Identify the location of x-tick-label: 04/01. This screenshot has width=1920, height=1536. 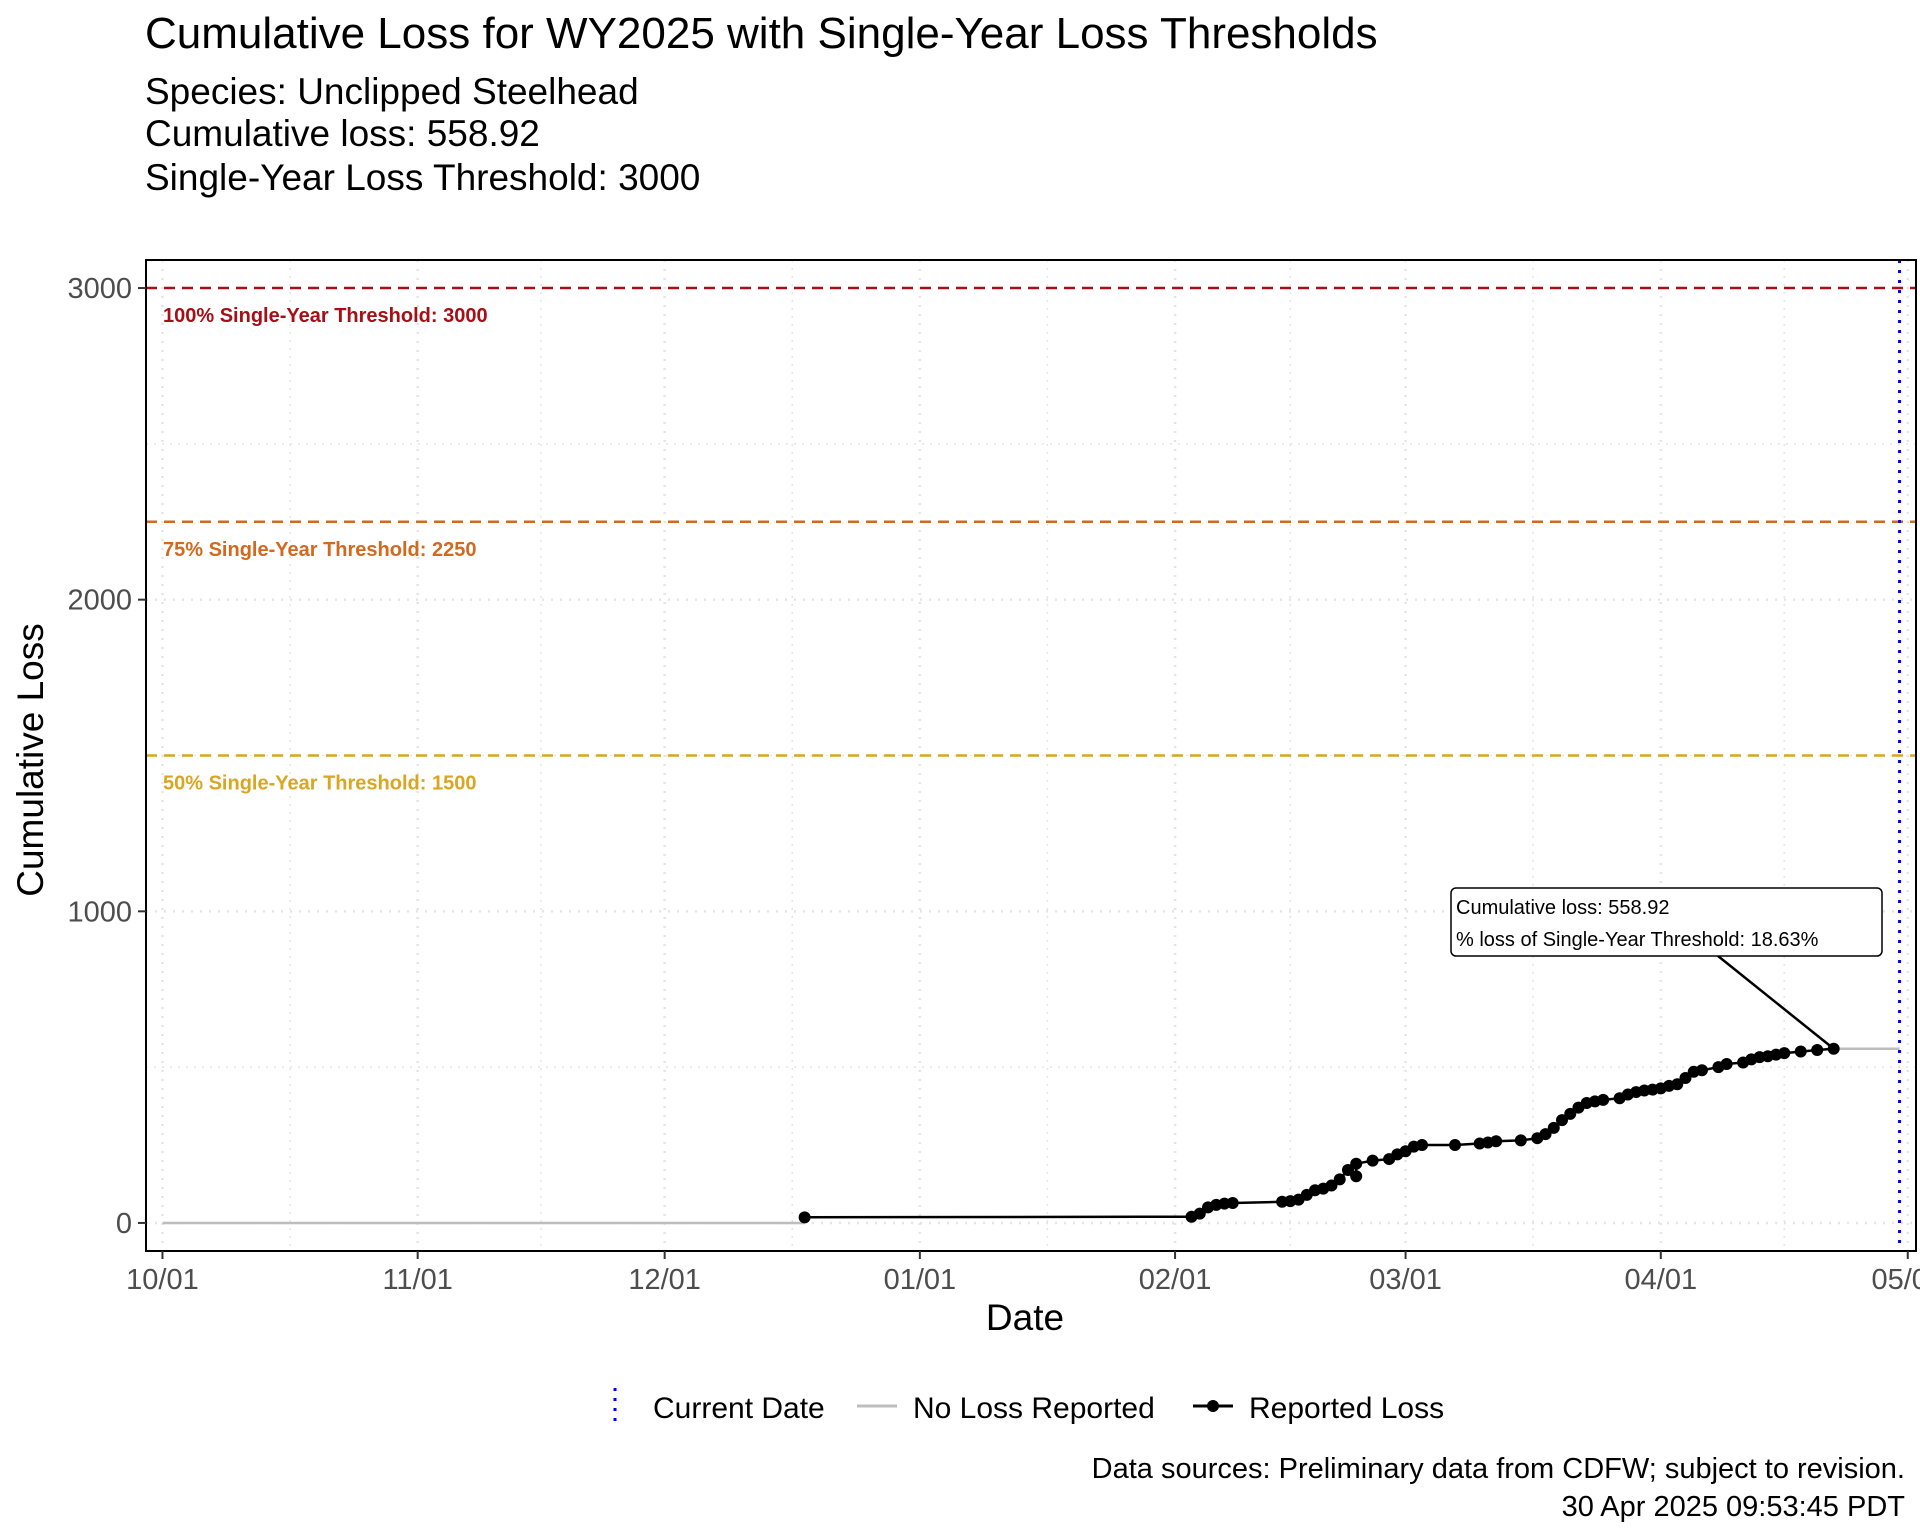
(1661, 1280).